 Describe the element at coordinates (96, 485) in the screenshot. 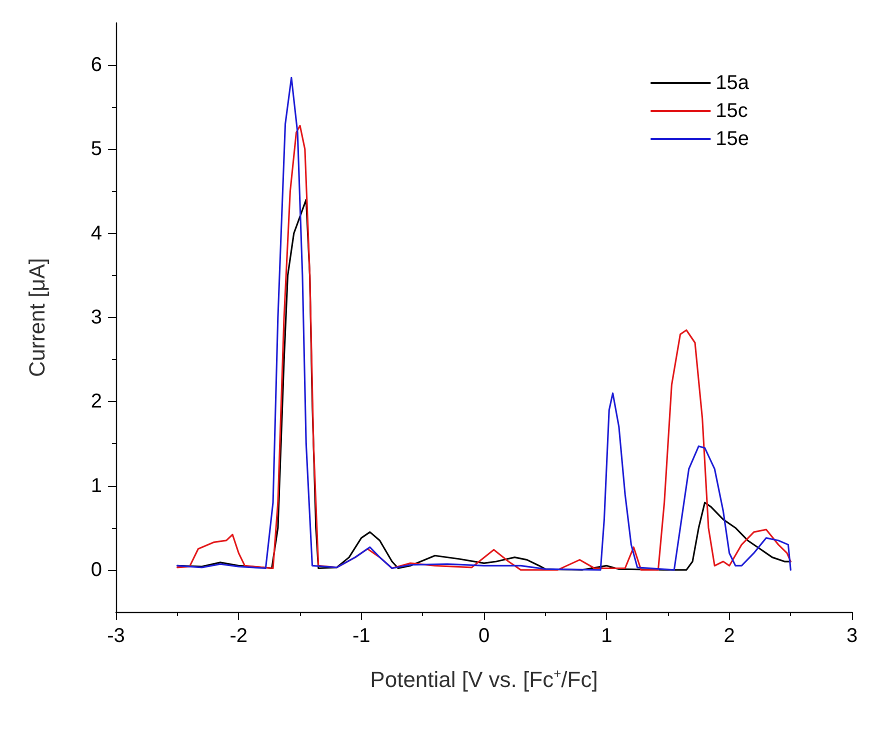

I see `y-tick-label: 1` at that location.